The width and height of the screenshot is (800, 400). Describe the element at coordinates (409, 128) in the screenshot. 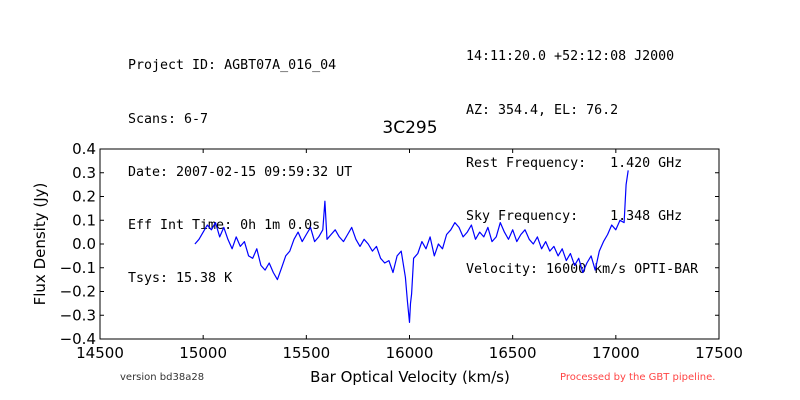

I see `chart-title: 3C295` at that location.